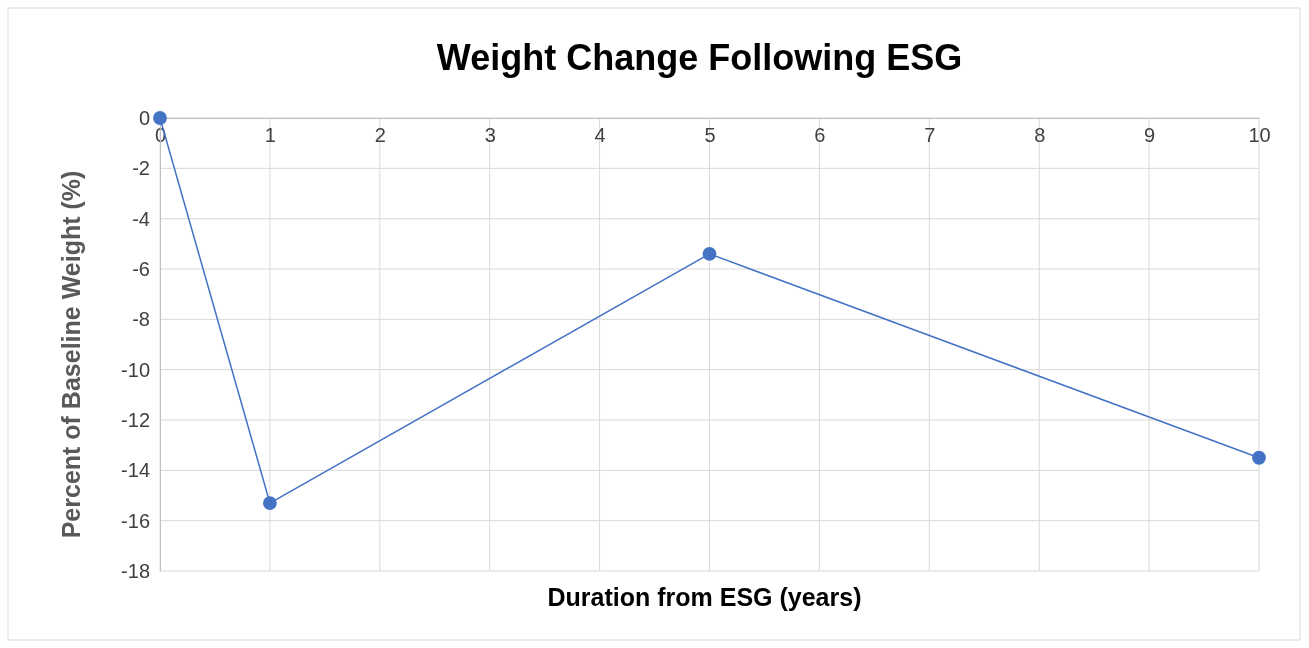 The height and width of the screenshot is (648, 1309). What do you see at coordinates (930, 135) in the screenshot?
I see `x-tick-label: 7` at bounding box center [930, 135].